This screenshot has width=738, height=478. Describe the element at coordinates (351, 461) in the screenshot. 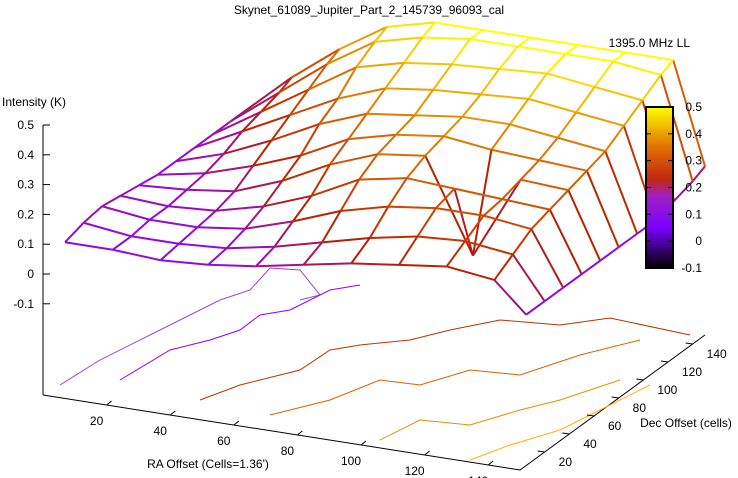

I see `x-tick-label: 100` at that location.